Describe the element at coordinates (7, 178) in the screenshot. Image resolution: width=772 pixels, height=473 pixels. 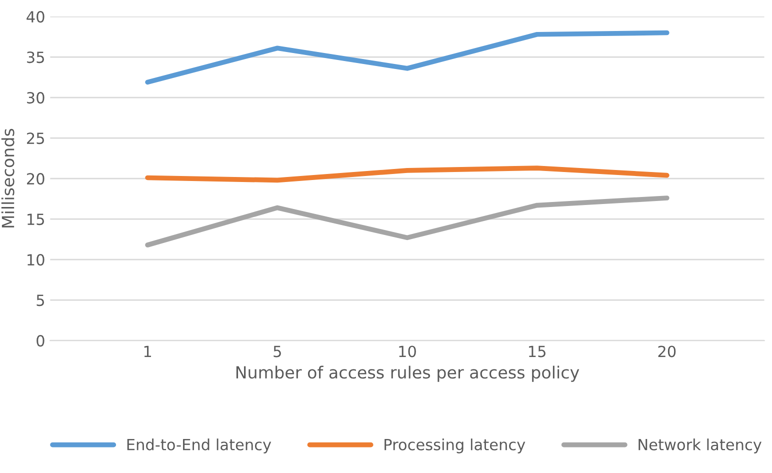
I see `y-axis-title: Milliseconds` at that location.